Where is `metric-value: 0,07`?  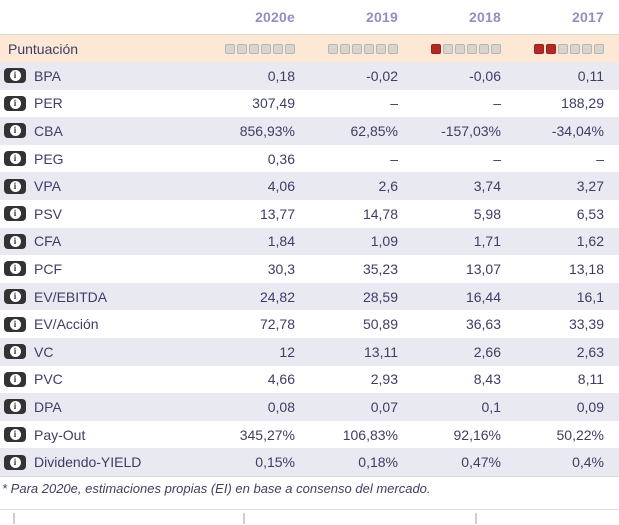
metric-value: 0,07 is located at coordinates (384, 406).